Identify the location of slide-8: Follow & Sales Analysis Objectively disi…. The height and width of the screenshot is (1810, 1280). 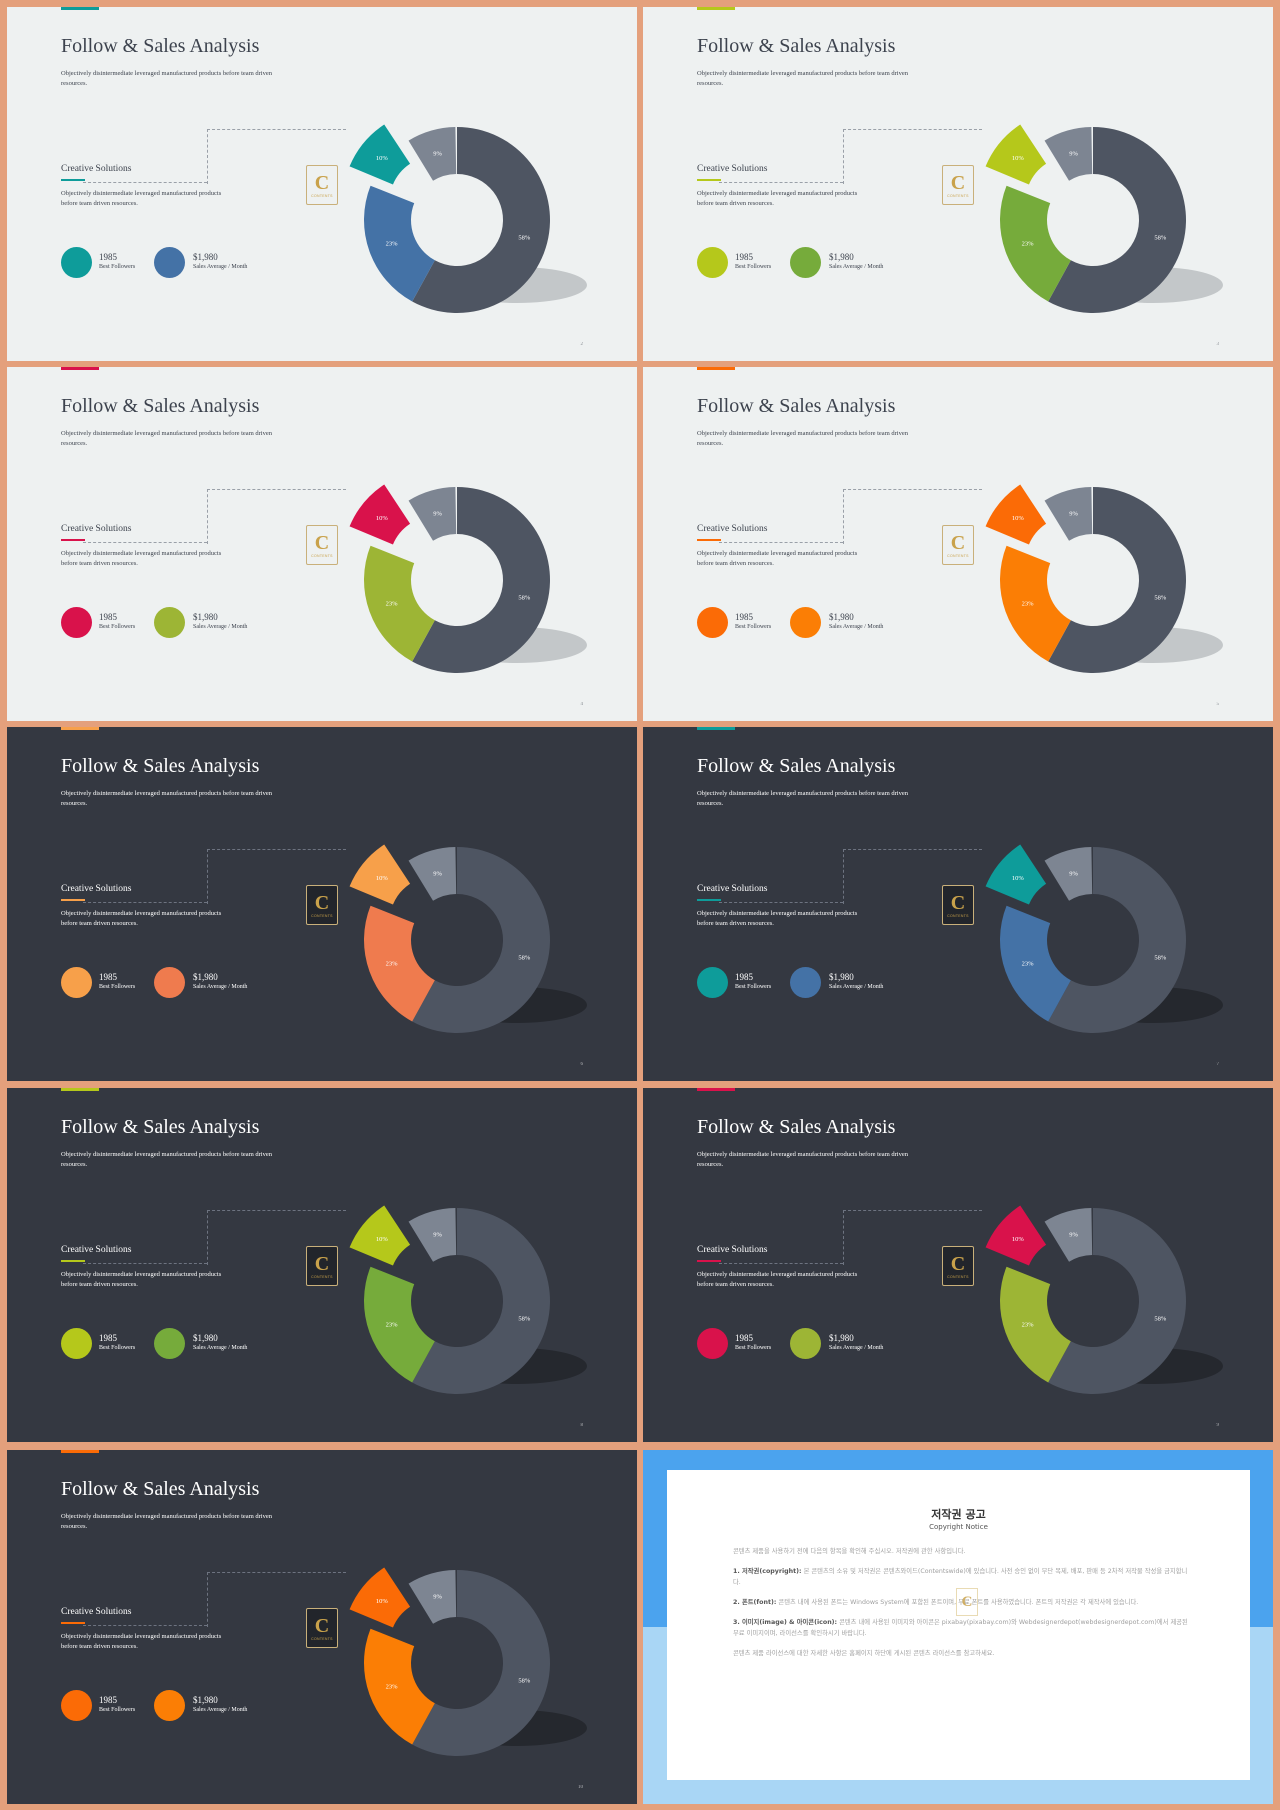
(322, 1265).